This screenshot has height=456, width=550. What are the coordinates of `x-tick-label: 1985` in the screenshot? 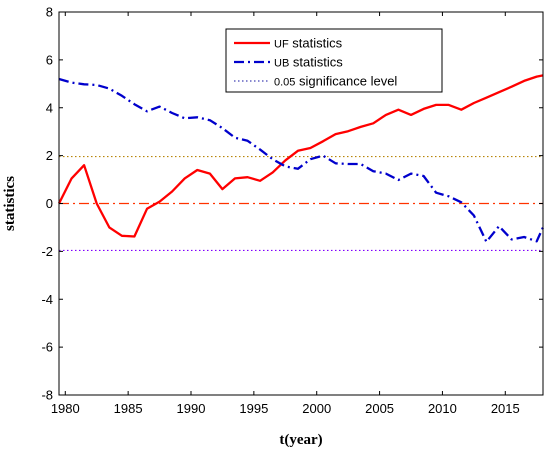 It's located at (128, 408).